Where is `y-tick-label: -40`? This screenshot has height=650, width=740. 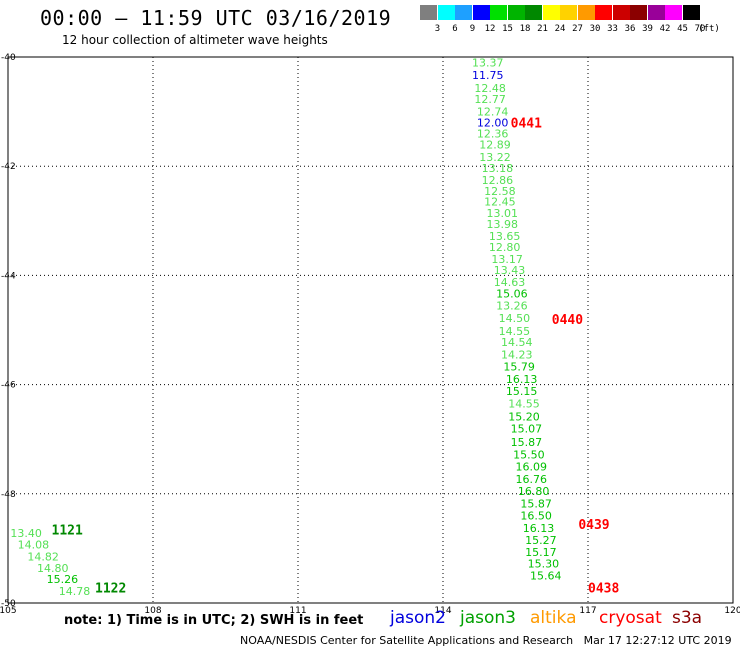
y-tick-label: -40 is located at coordinates (8, 58).